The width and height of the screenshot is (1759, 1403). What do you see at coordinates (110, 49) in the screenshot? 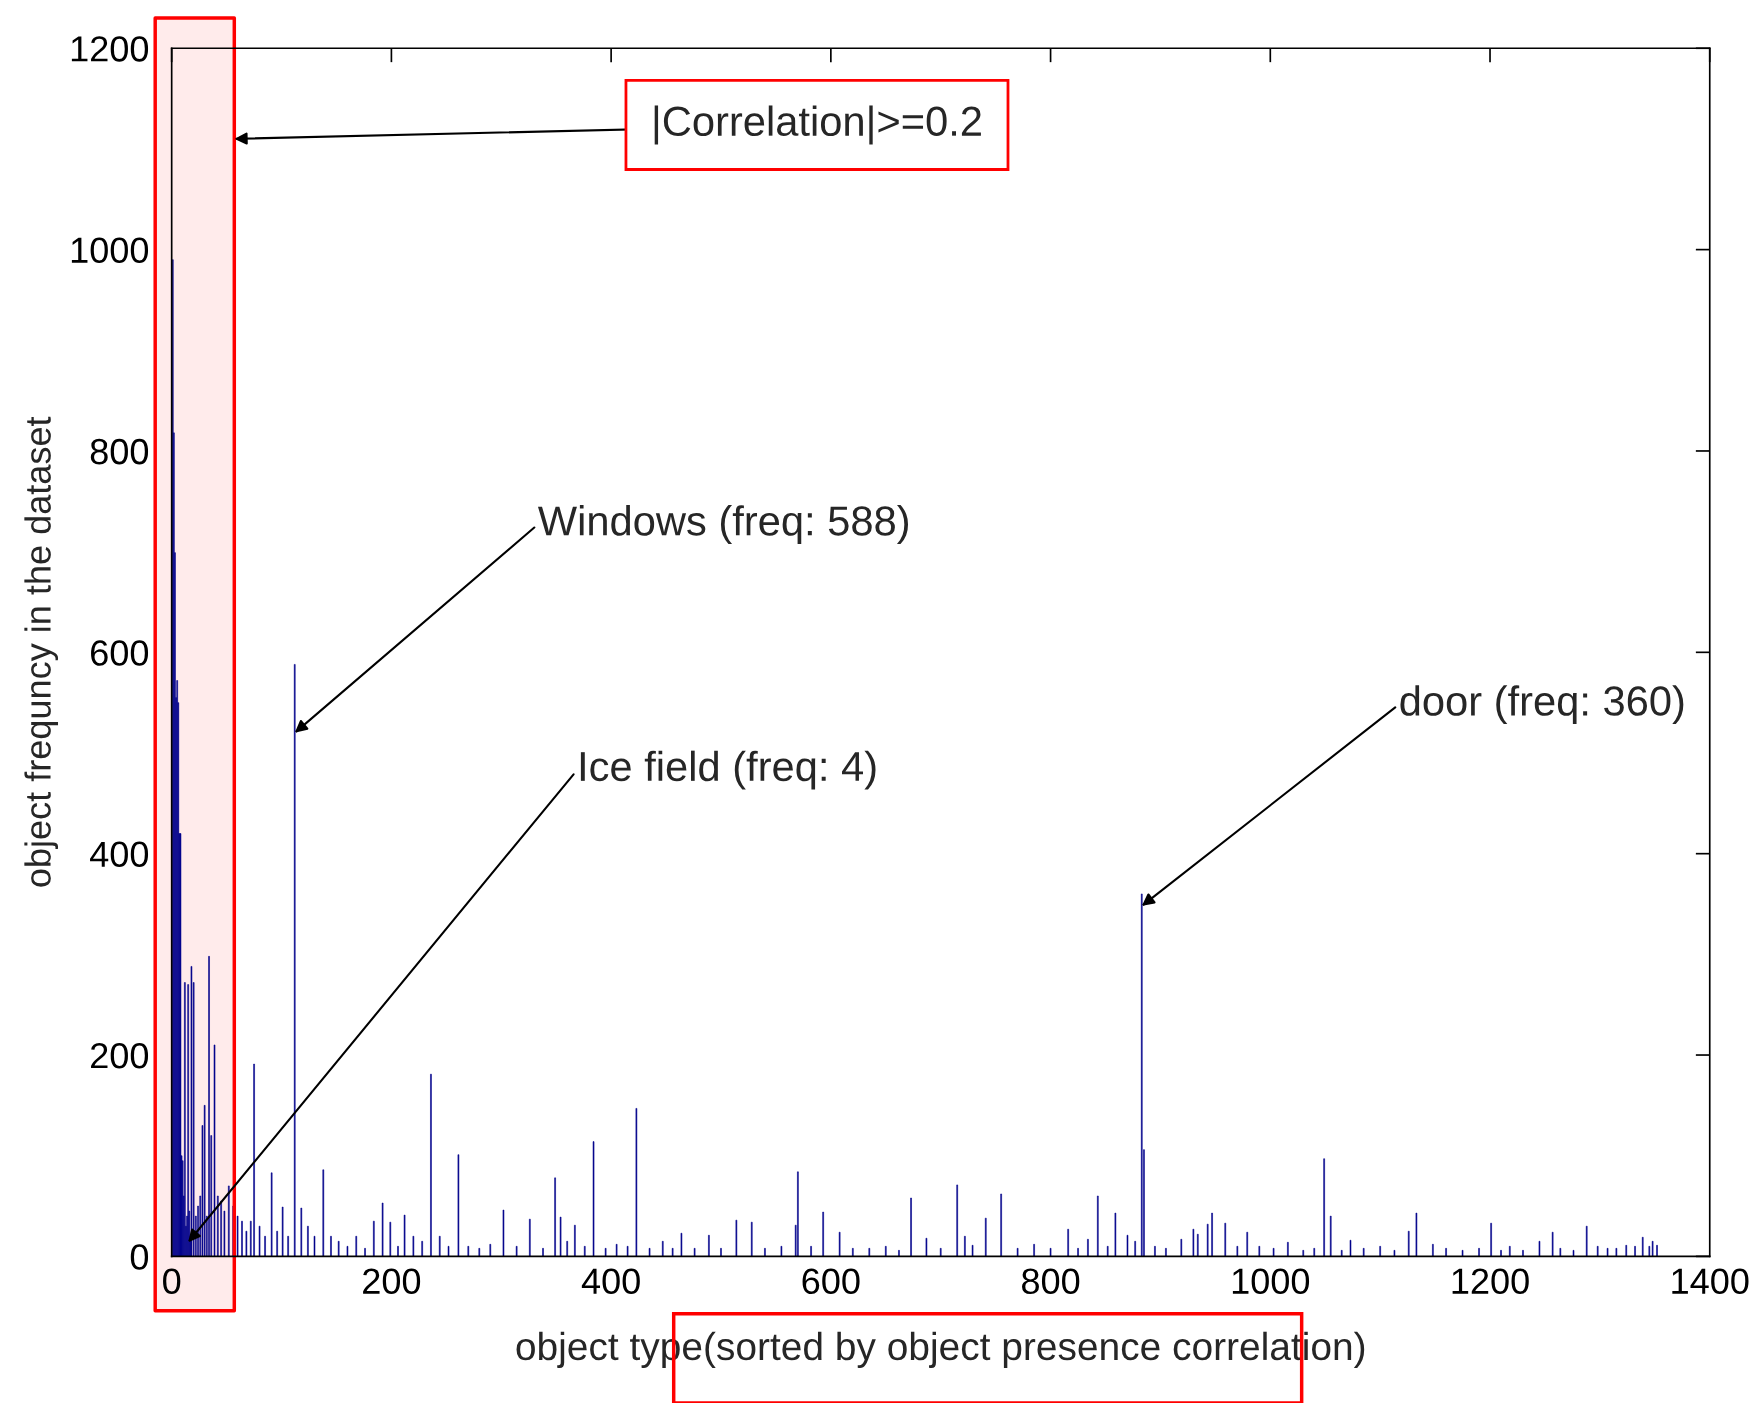
I see `y-tick-label: 1200` at bounding box center [110, 49].